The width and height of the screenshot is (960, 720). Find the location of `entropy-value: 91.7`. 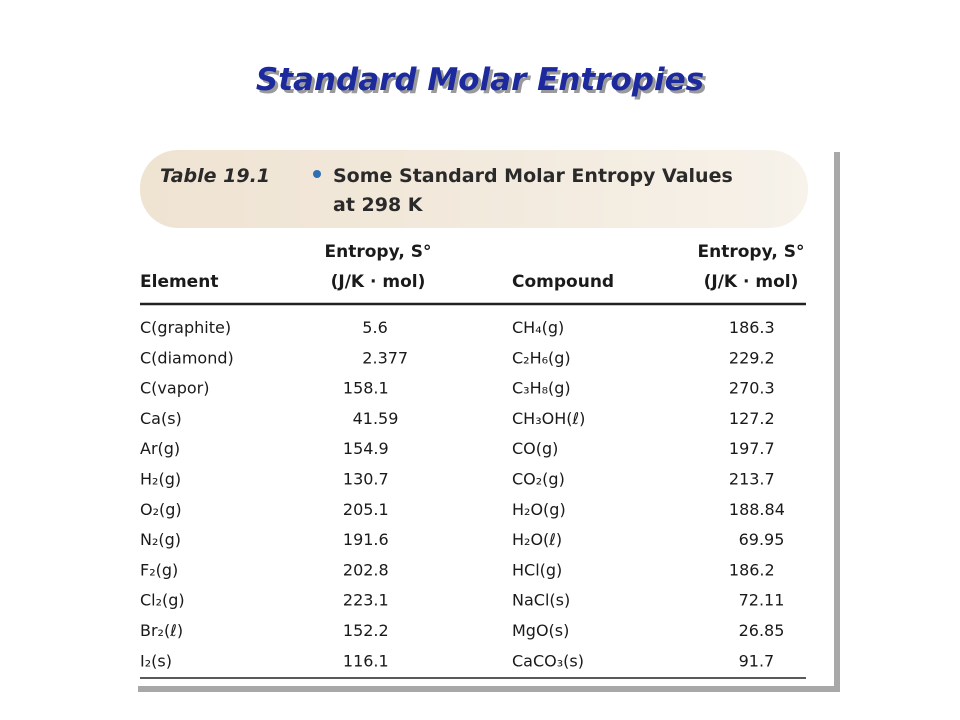

entropy-value: 91.7 is located at coordinates (757, 660).